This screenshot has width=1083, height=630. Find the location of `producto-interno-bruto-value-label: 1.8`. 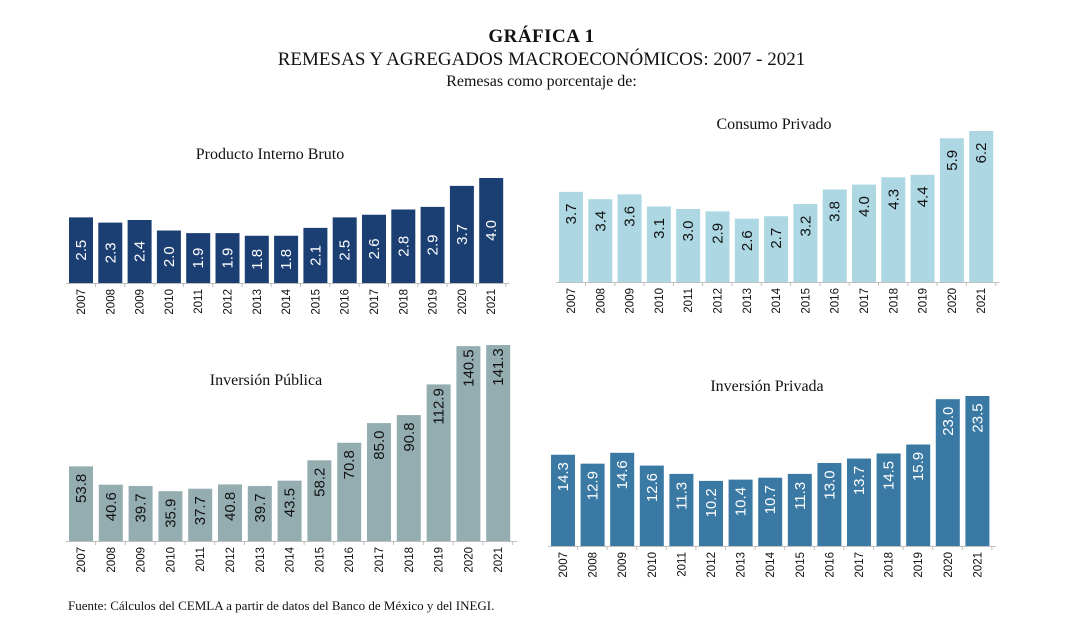

producto-interno-bruto-value-label: 1.8 is located at coordinates (286, 259).